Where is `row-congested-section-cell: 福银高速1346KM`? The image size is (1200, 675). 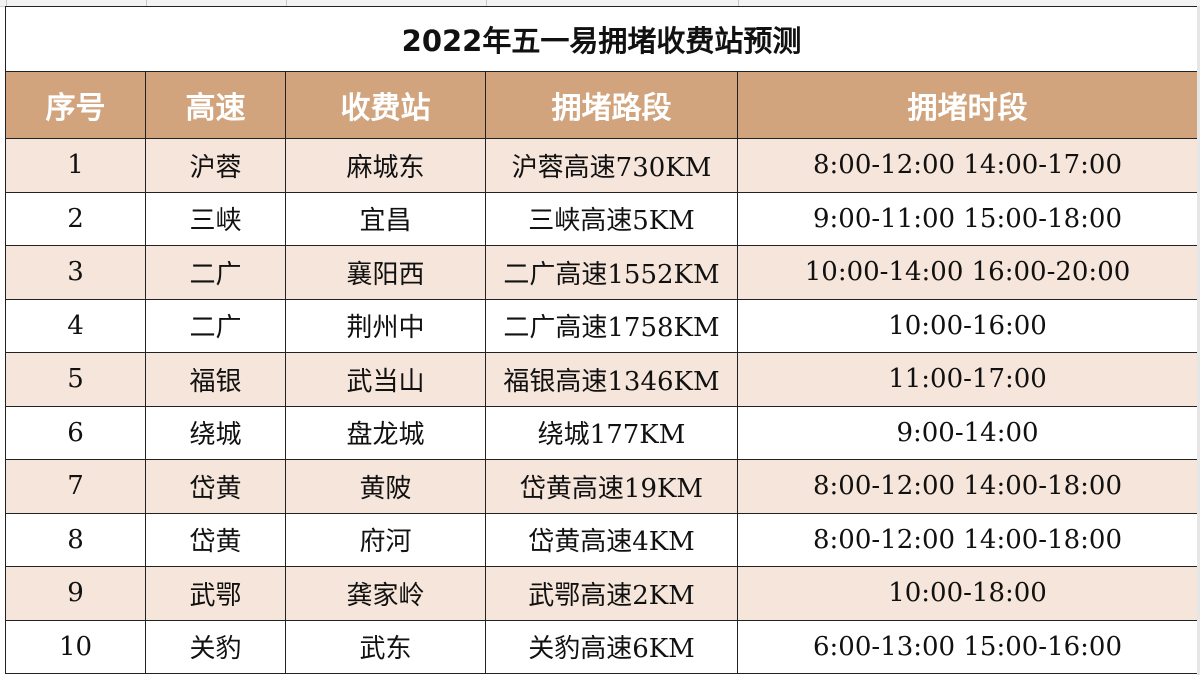 row-congested-section-cell: 福银高速1346KM is located at coordinates (611, 379).